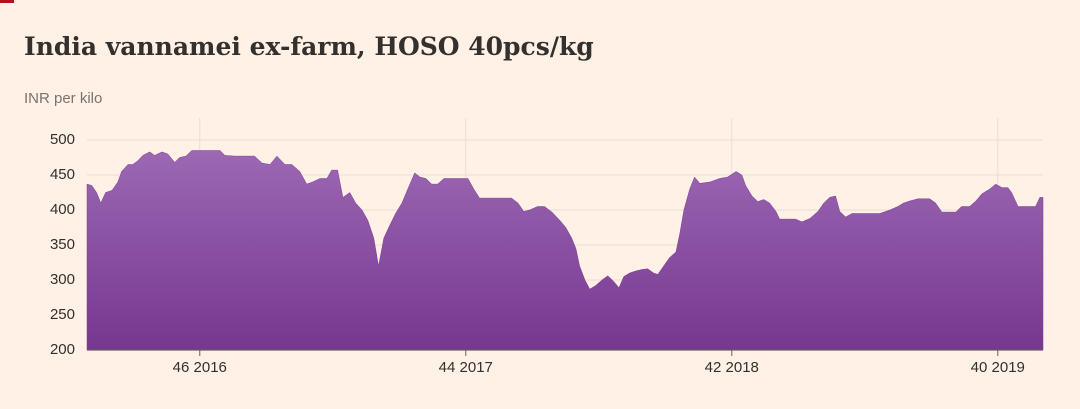 The image size is (1080, 409). Describe the element at coordinates (62, 244) in the screenshot. I see `y-tick-label: 350` at that location.